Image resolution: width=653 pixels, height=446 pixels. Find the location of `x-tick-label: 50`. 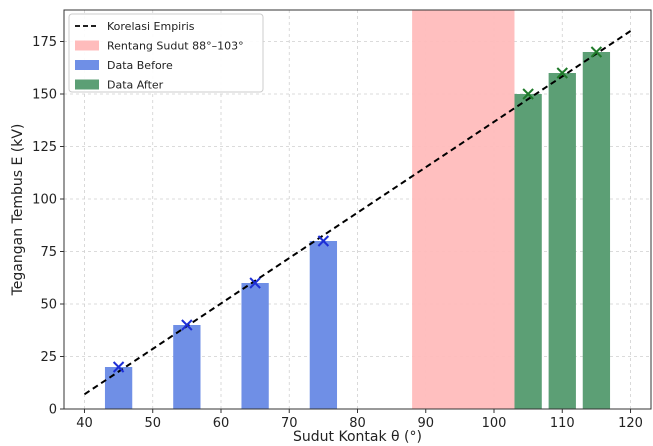

x-tick-label: 50 is located at coordinates (152, 423).